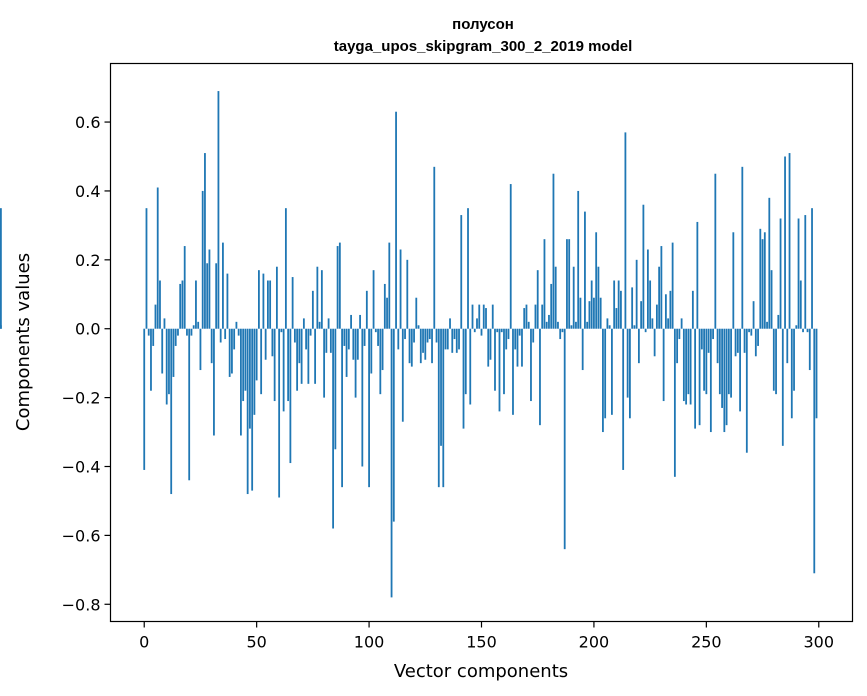 Image resolution: width=867 pixels, height=696 pixels. I want to click on y-tick-label: −0.8, so click(81, 604).